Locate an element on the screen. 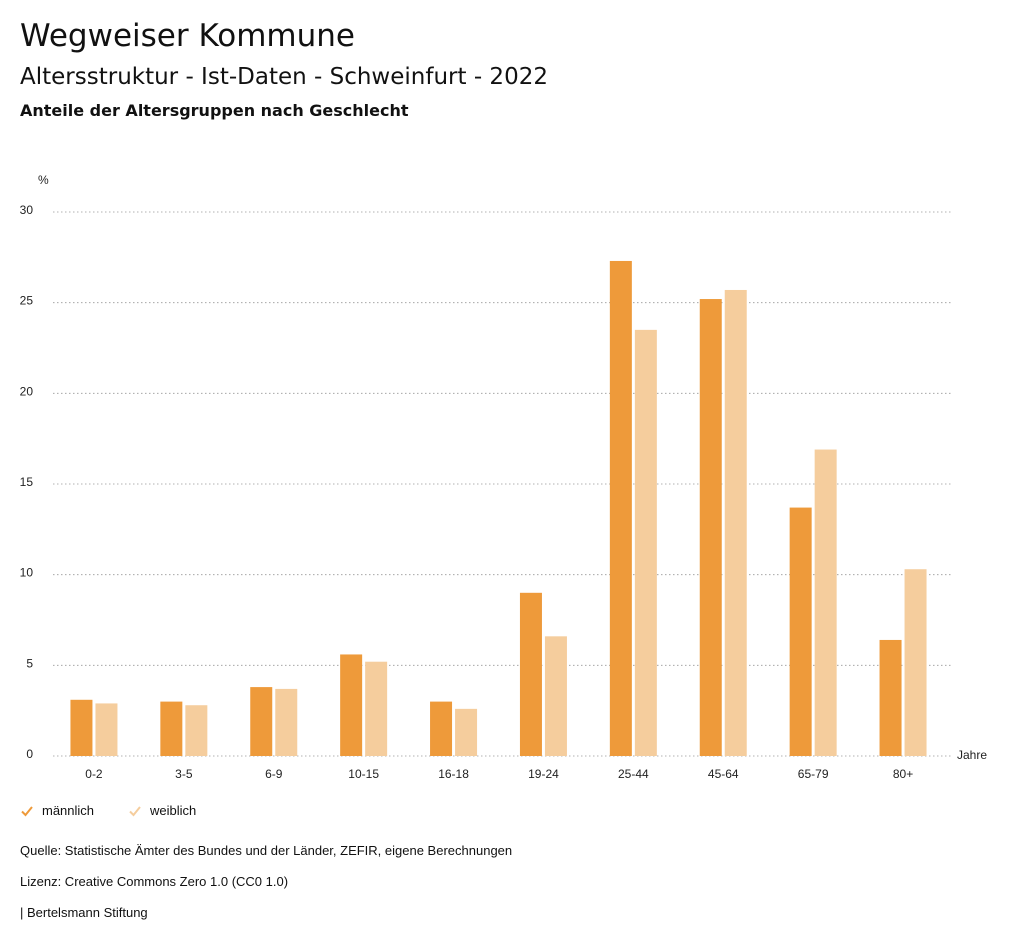  y-tick-label: 5 is located at coordinates (29, 663).